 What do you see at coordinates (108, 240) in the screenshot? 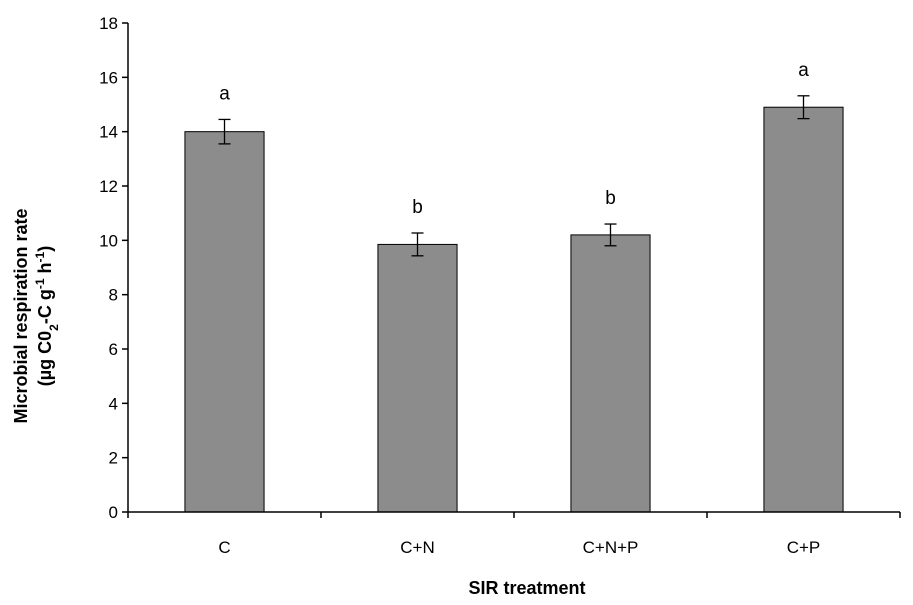
I see `y-tick-label: 10` at bounding box center [108, 240].